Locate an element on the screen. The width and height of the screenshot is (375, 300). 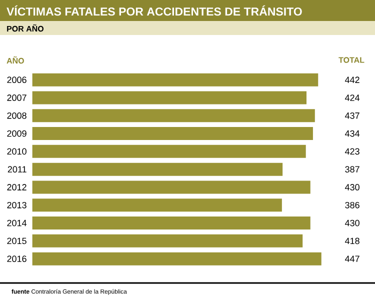
data-label: 424 is located at coordinates (352, 97).